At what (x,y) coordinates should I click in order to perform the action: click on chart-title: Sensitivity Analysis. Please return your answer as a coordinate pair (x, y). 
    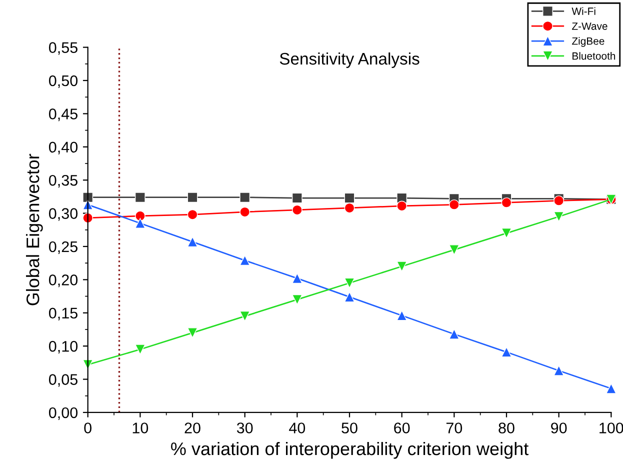
    Looking at the image, I should click on (350, 60).